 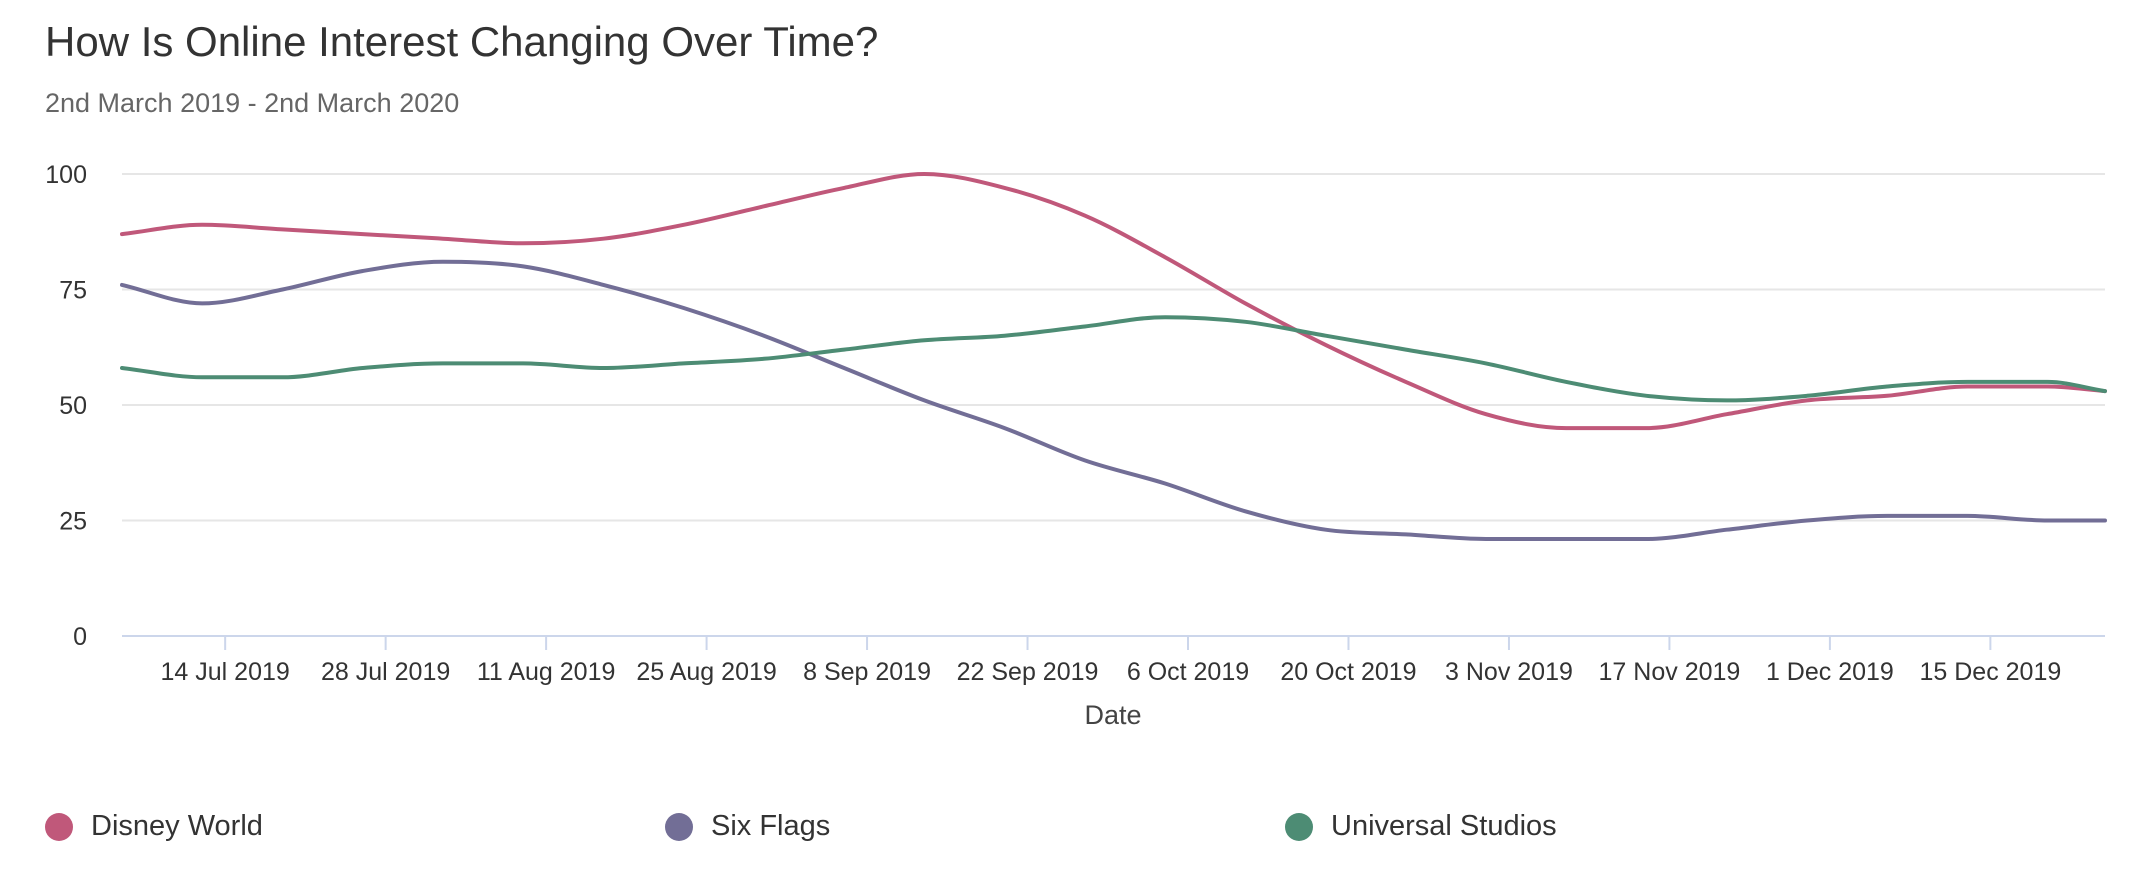 What do you see at coordinates (252, 103) in the screenshot?
I see `chart-subtitle: 2nd March 2019 - 2nd March 2020` at bounding box center [252, 103].